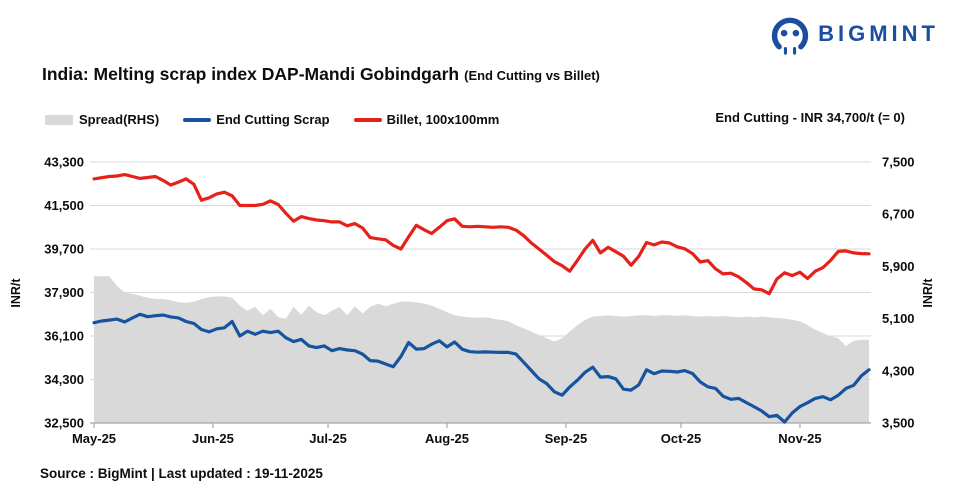  What do you see at coordinates (790, 36) in the screenshot?
I see `bigmint-logo-icon` at bounding box center [790, 36].